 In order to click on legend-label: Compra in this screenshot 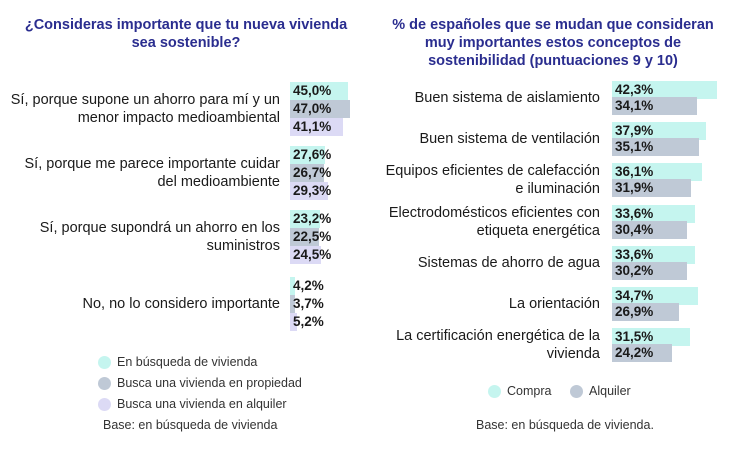, I will do `click(529, 391)`.